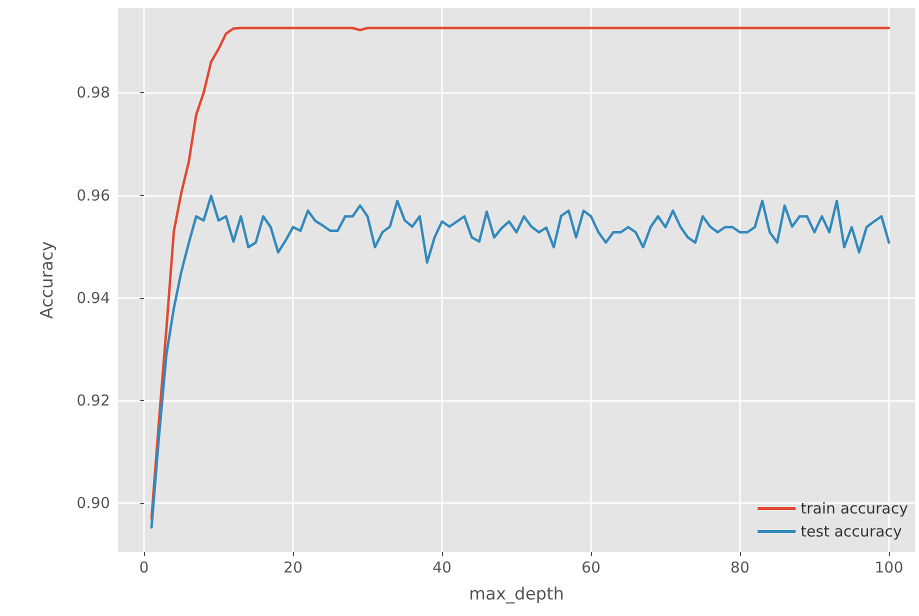  Describe the element at coordinates (48, 280) in the screenshot. I see `y-axis-title: Accuracy` at that location.